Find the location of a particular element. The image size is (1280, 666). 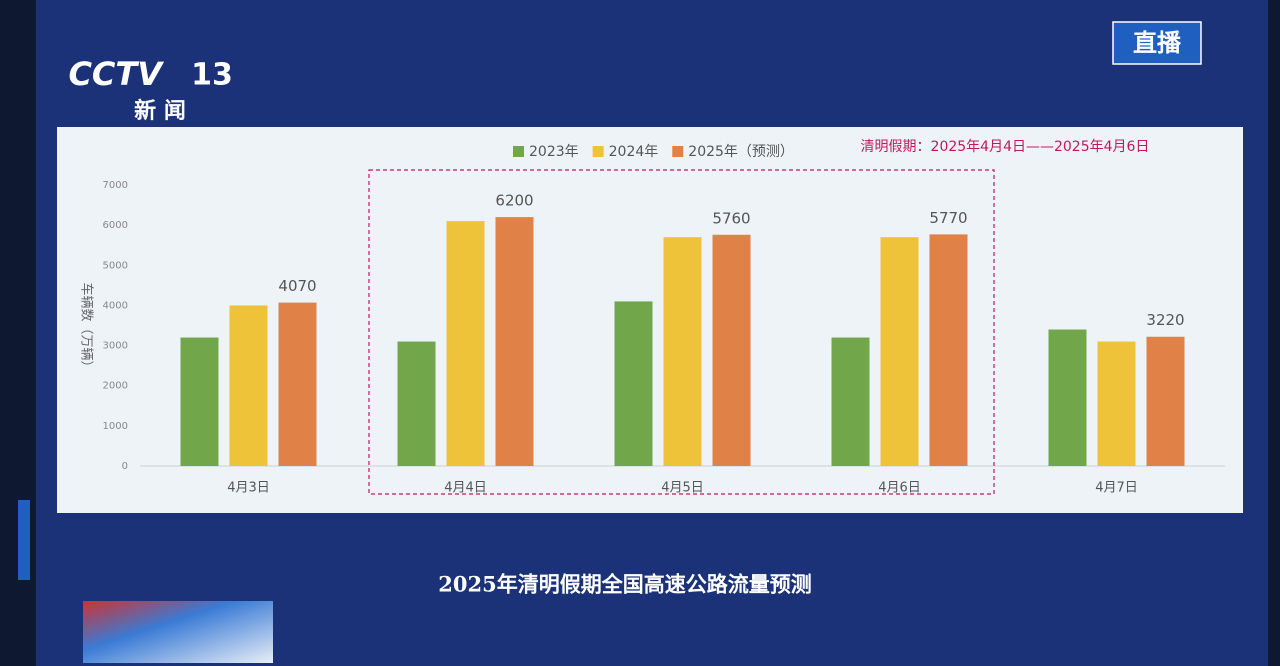

x-tick-label: 4月6日 is located at coordinates (899, 488).